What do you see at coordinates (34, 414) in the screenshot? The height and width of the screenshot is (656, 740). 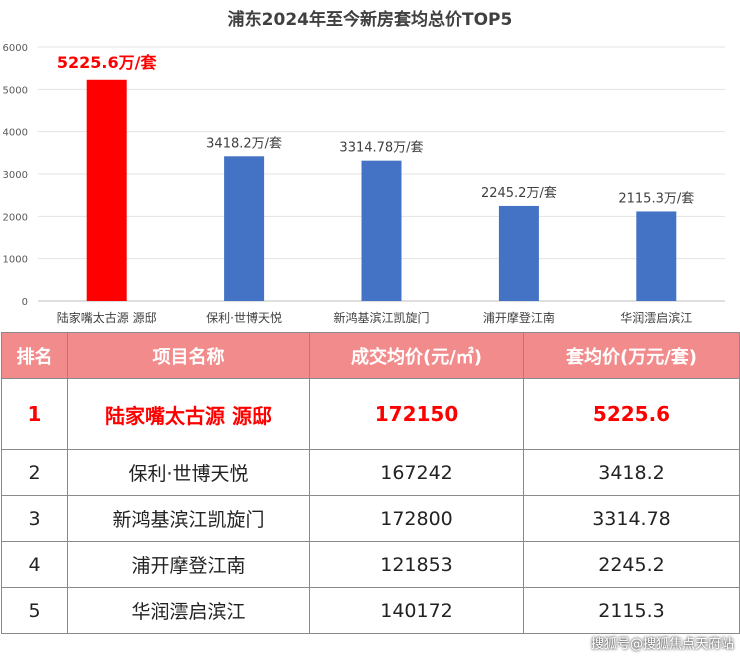 I see `cell-rank: 1` at bounding box center [34, 414].